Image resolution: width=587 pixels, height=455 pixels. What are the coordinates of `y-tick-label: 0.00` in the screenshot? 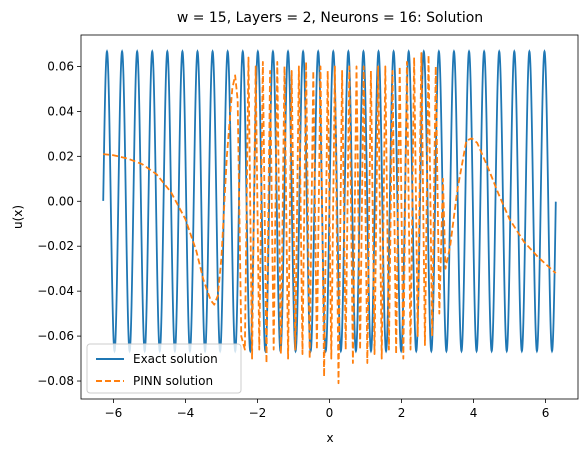 It's located at (60, 201).